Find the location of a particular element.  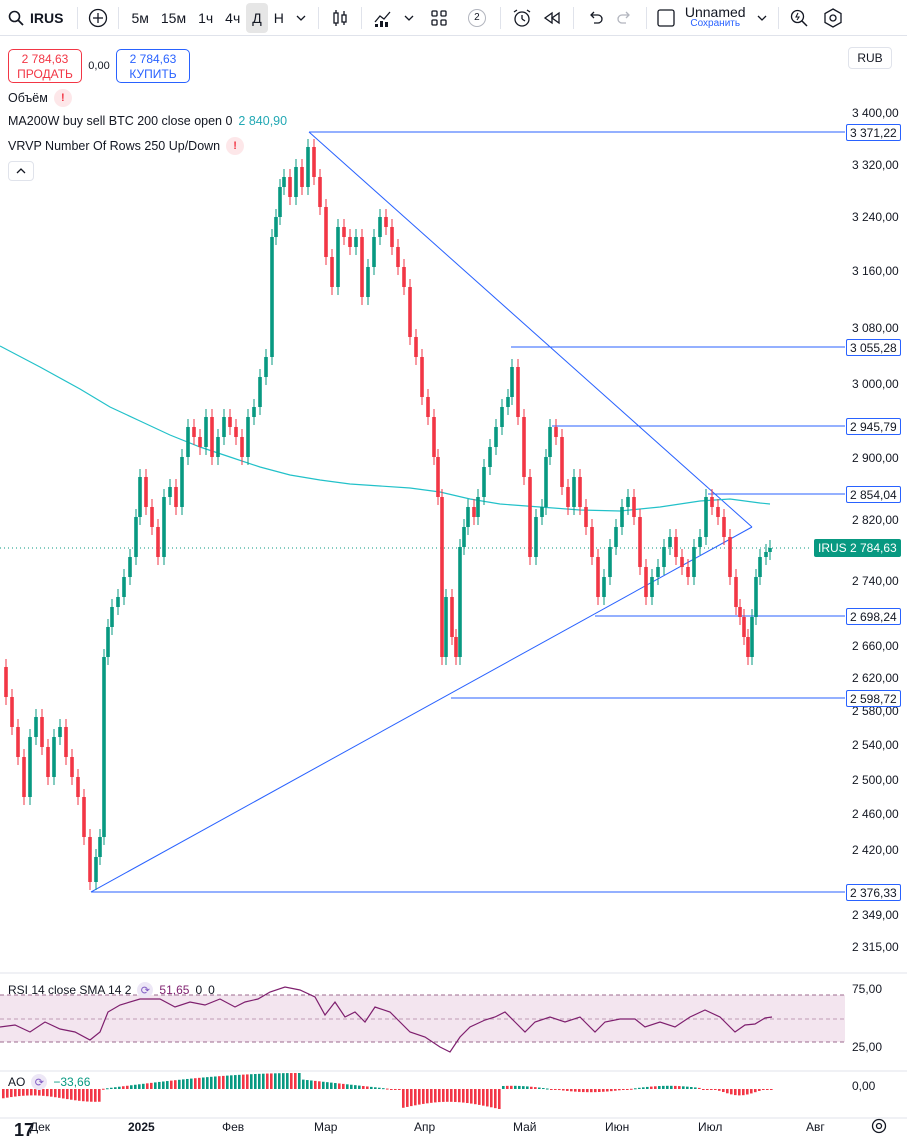

quick-search-button is located at coordinates (799, 18).